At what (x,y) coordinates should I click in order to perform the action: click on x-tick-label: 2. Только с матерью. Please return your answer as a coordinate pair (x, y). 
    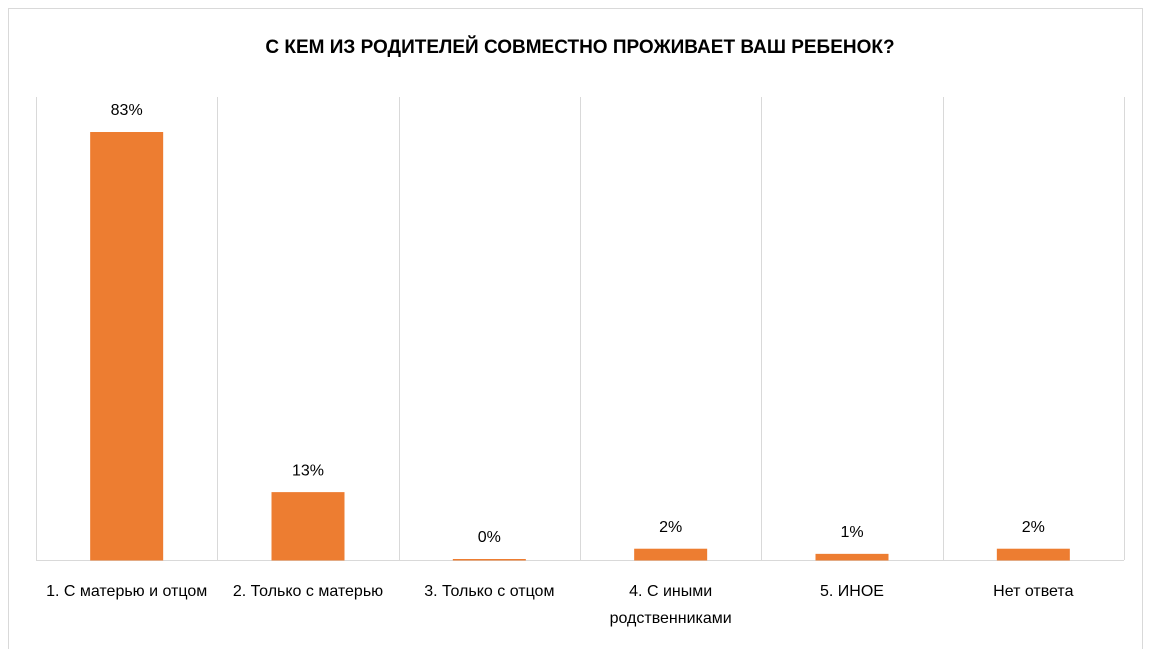
    Looking at the image, I should click on (308, 591).